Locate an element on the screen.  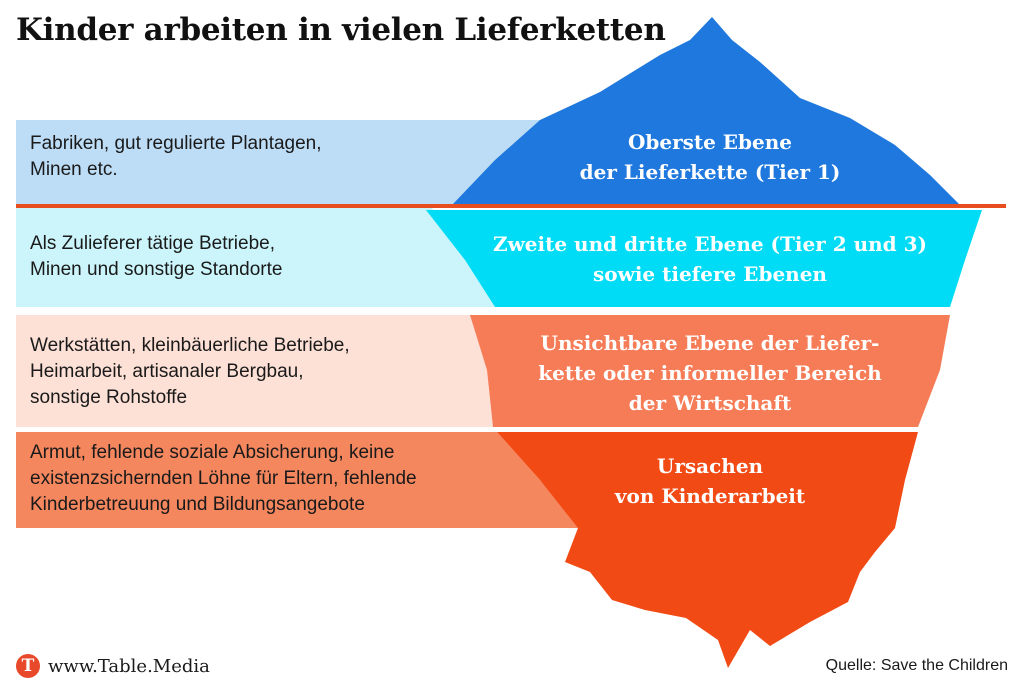
band-causes is located at coordinates (299, 480).